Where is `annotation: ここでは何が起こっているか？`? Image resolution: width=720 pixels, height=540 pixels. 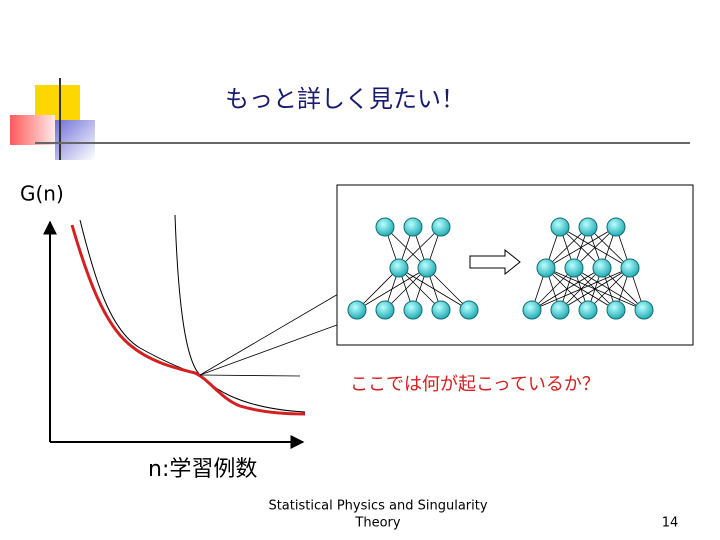 annotation: ここでは何が起こっているか？ is located at coordinates (475, 384).